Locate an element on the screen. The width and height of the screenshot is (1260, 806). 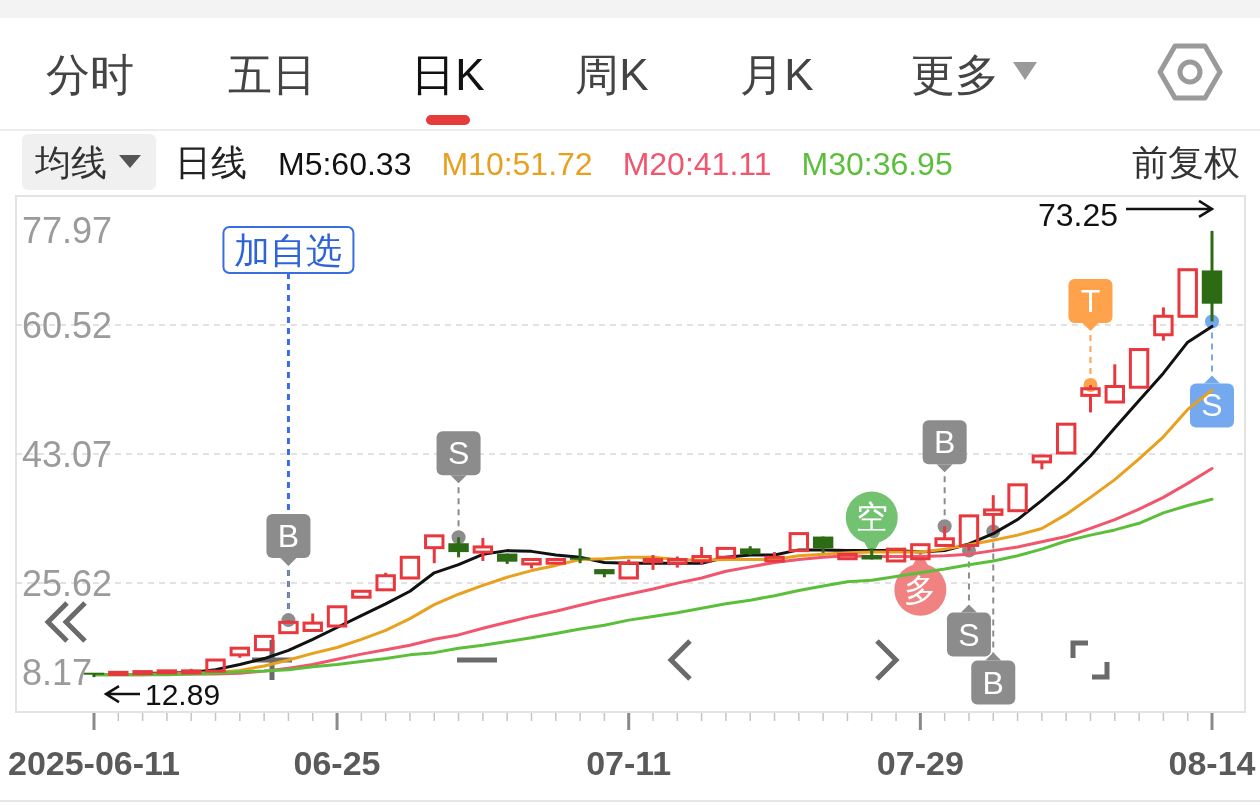
annotation: 加自选 is located at coordinates (288, 250).